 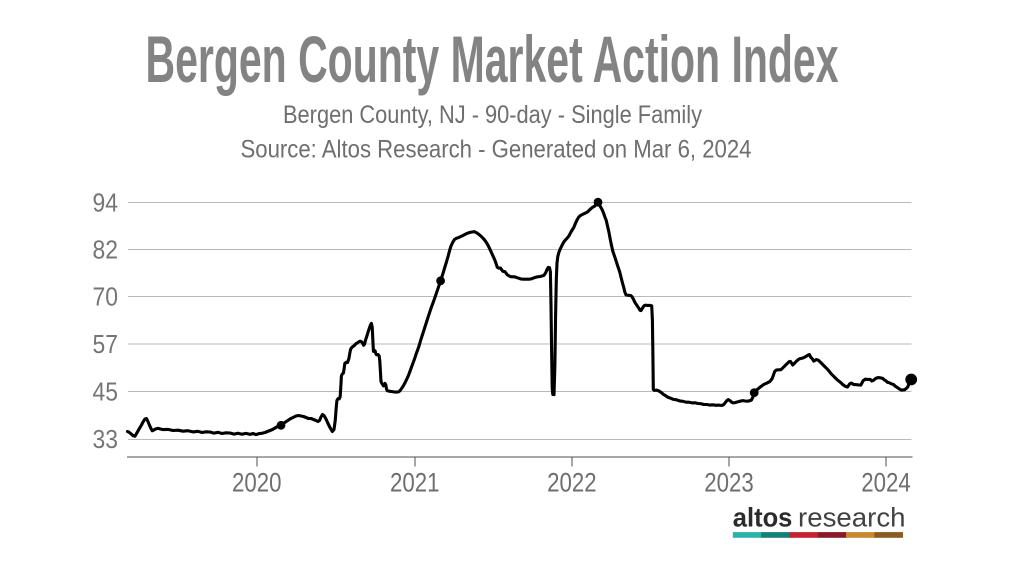 What do you see at coordinates (763, 518) in the screenshot?
I see `svg-text: altos` at bounding box center [763, 518].